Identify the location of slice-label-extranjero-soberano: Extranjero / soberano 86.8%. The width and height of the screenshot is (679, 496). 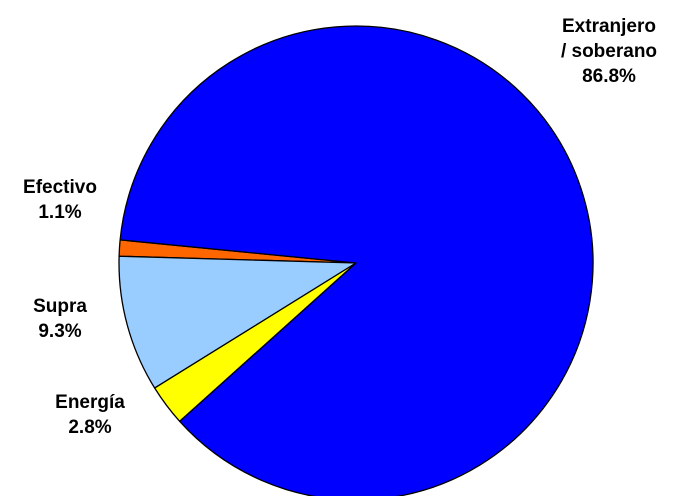
(606, 51).